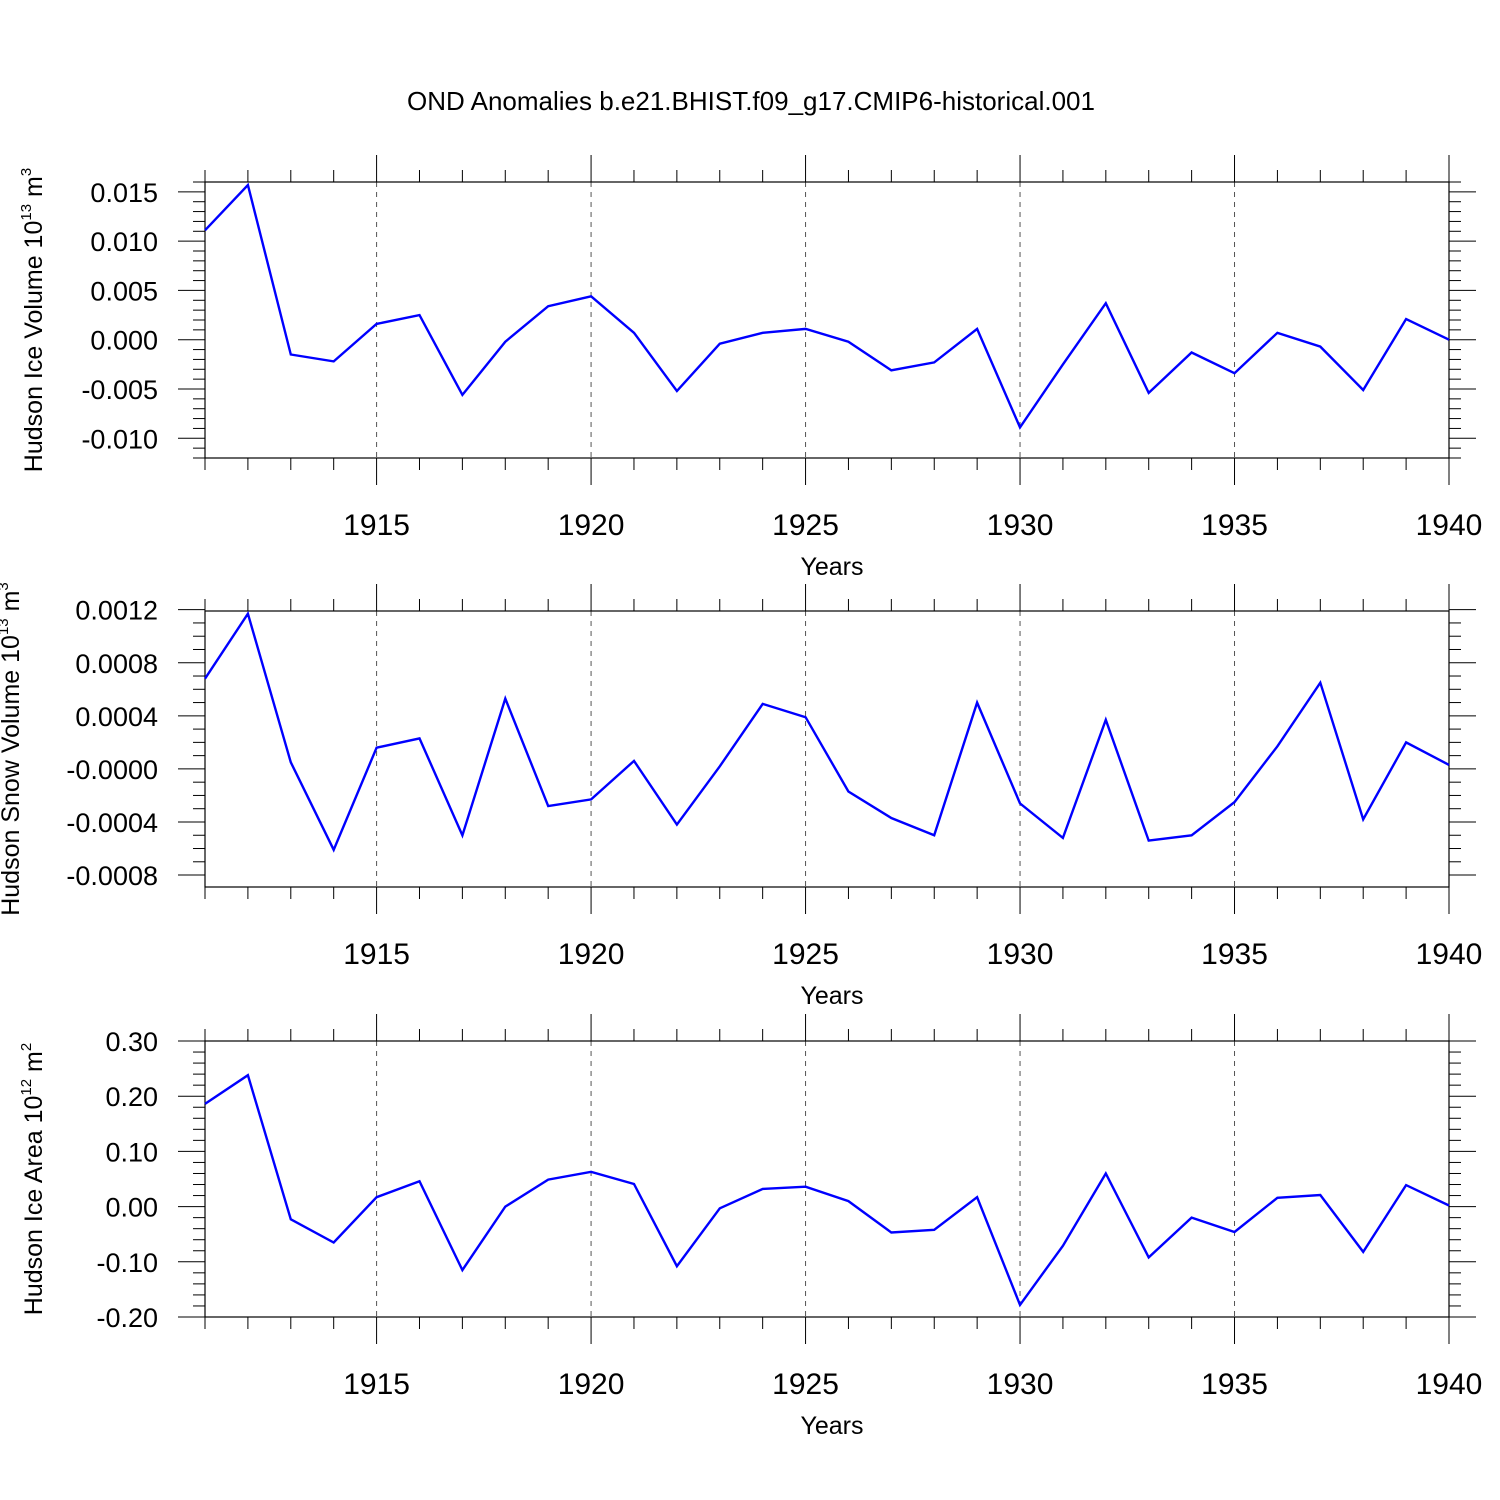 The width and height of the screenshot is (1500, 1500). I want to click on x-tick-label-1915: 1915, so click(376, 525).